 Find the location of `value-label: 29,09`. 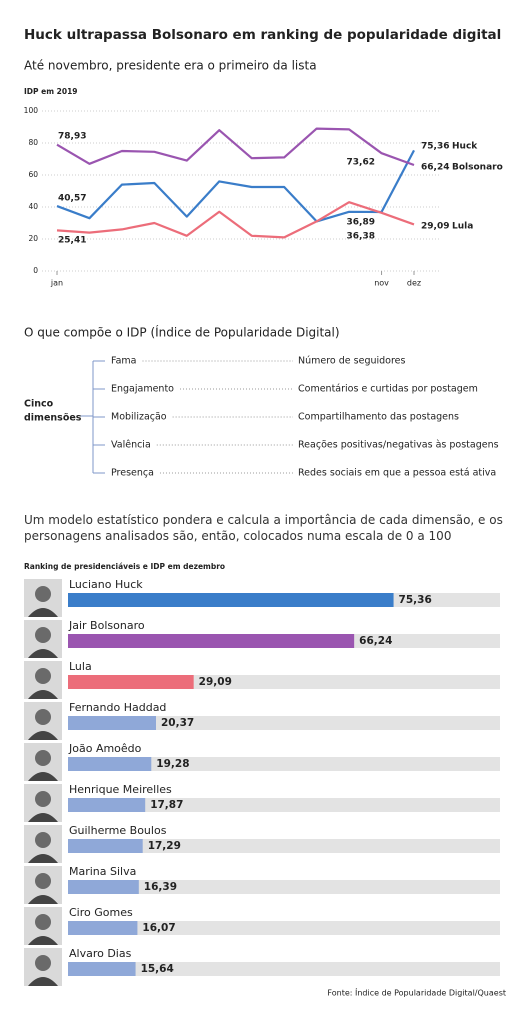

value-label: 29,09 is located at coordinates (435, 227).